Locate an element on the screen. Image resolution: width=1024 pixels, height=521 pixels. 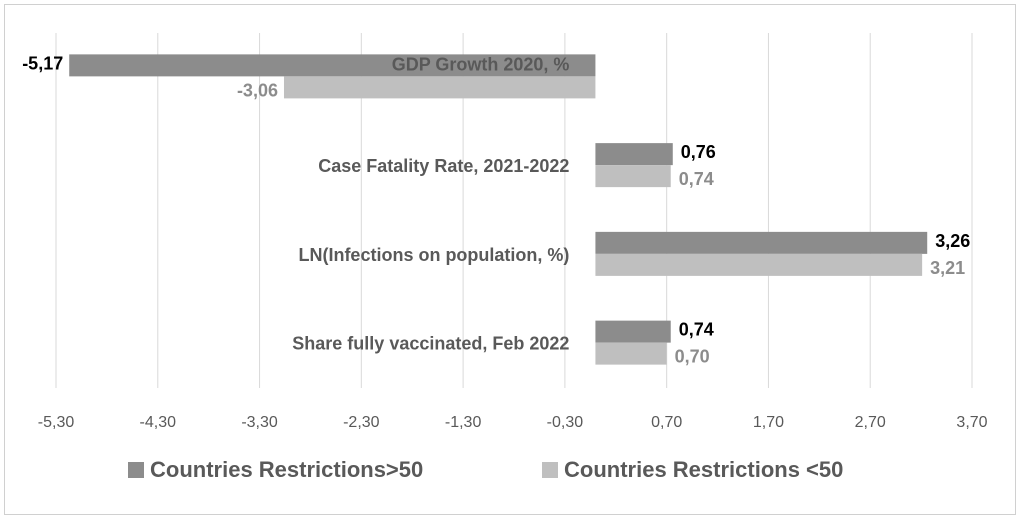
x-tick-label: -1,30 is located at coordinates (463, 422).